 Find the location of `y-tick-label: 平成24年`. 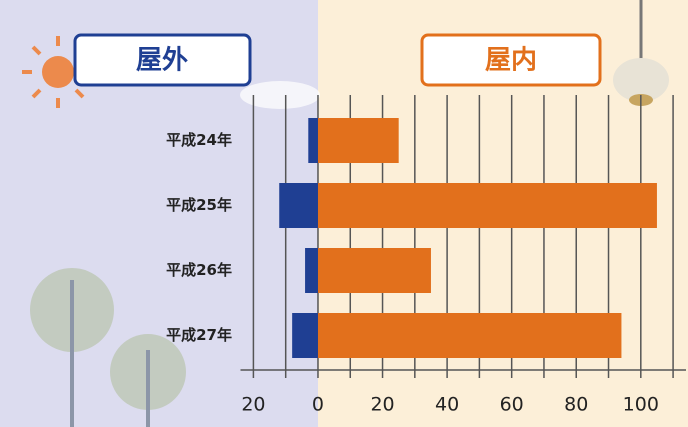

y-tick-label: 平成24年 is located at coordinates (199, 140).